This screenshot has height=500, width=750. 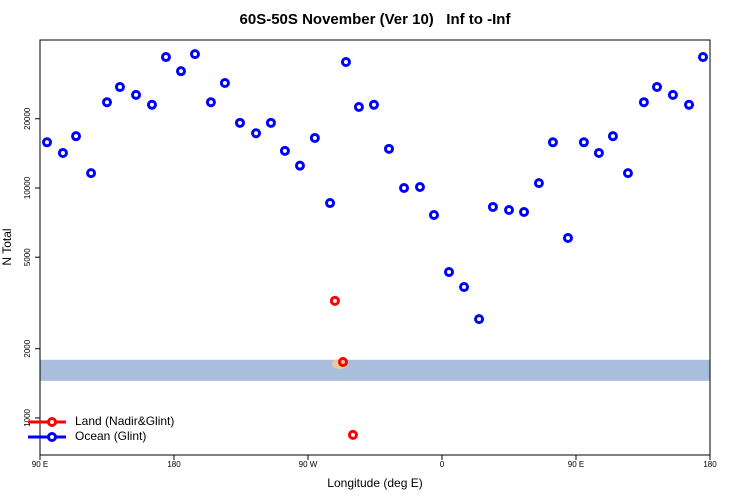 I want to click on x-axis-label: Longitude (deg E), so click(x=374, y=483).